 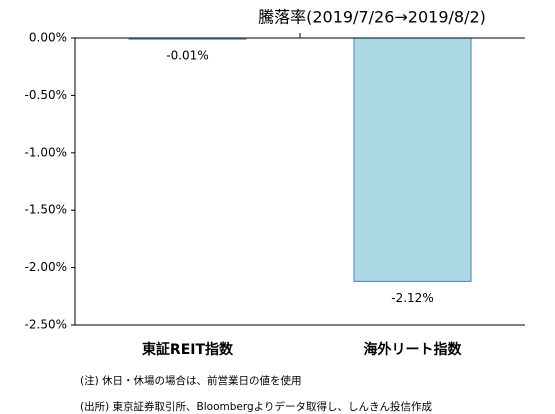 What do you see at coordinates (256, 406) in the screenshot?
I see `note: (出所) 東京証券取引所、Bloombergよりデータ取得し、しんきん投信作成` at bounding box center [256, 406].